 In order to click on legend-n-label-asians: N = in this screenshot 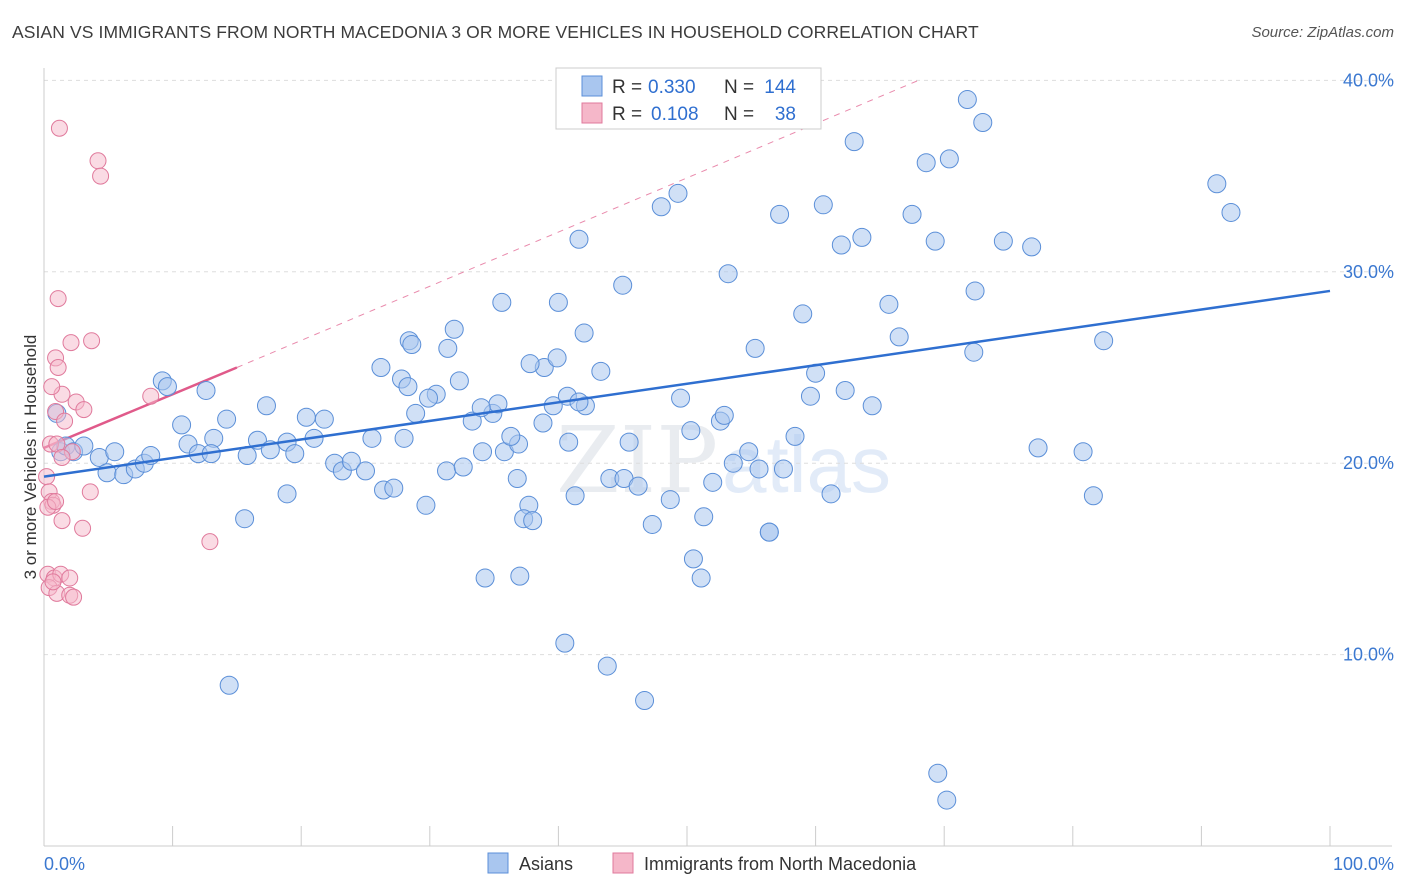, I will do `click(739, 87)`.